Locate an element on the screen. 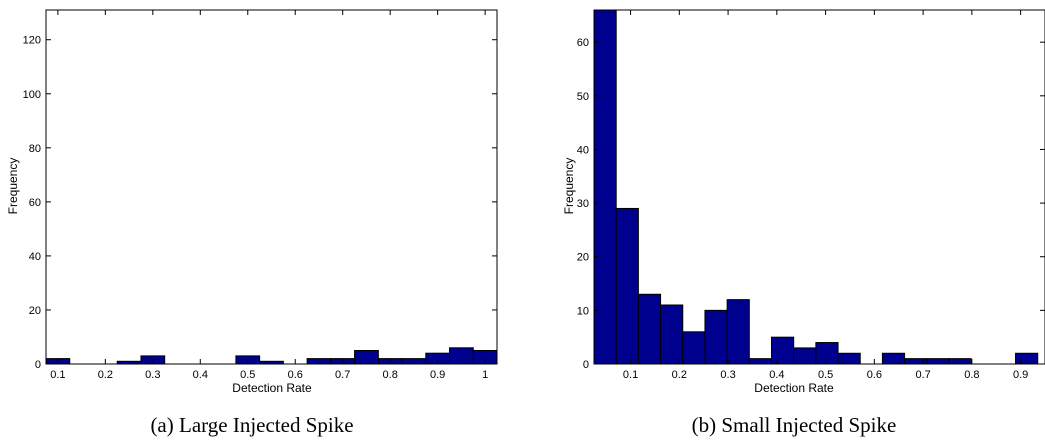  chart-a-caption: (a) Large Injected Spike is located at coordinates (251, 425).